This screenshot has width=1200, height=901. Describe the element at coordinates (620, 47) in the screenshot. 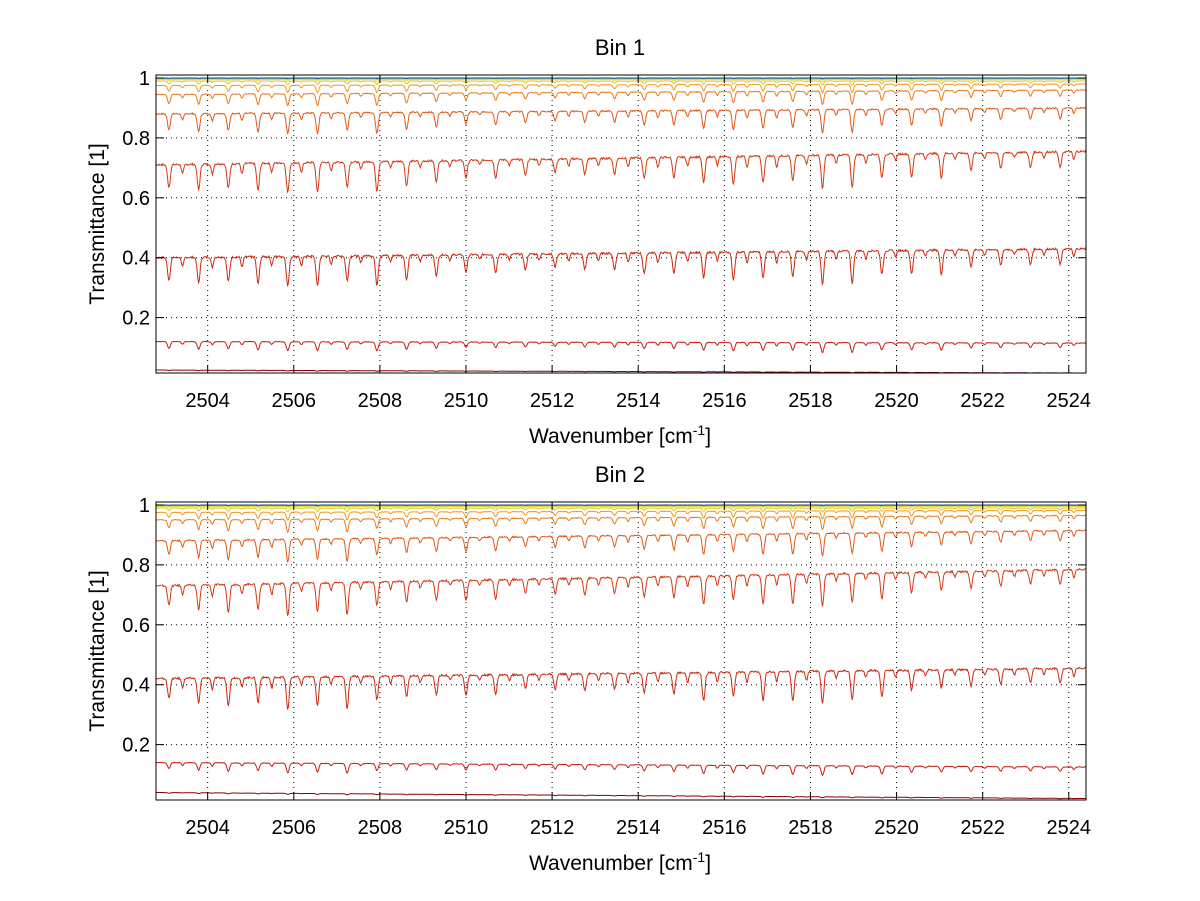

I see `chart-title: Bin 1` at that location.